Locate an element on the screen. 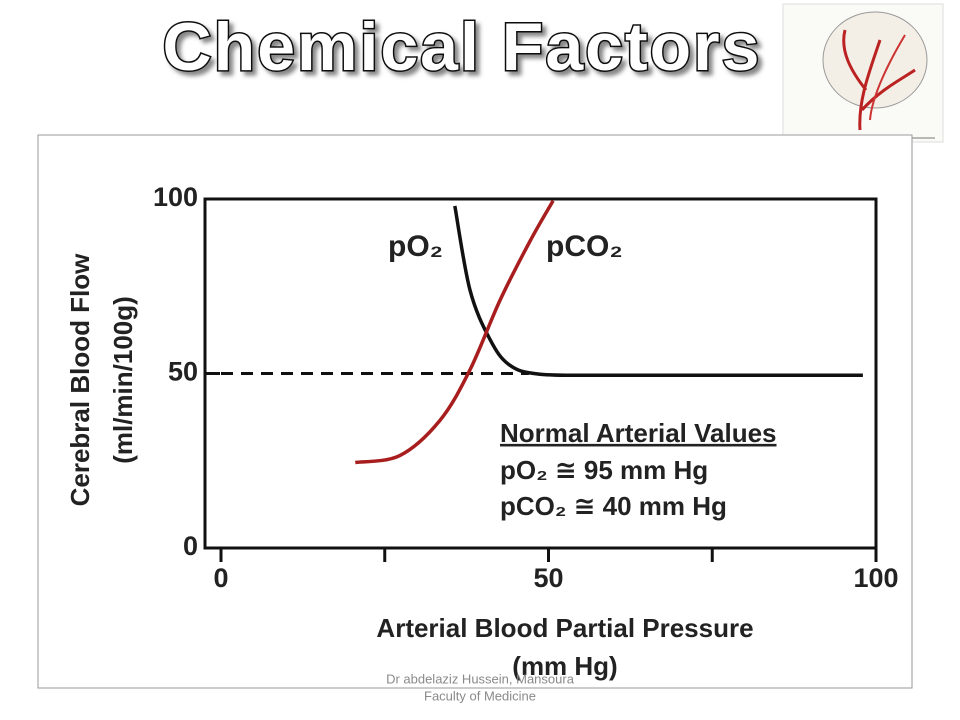 This screenshot has height=720, width=960. annotation: pO₂ ≅ 95 mm Hg is located at coordinates (604, 470).